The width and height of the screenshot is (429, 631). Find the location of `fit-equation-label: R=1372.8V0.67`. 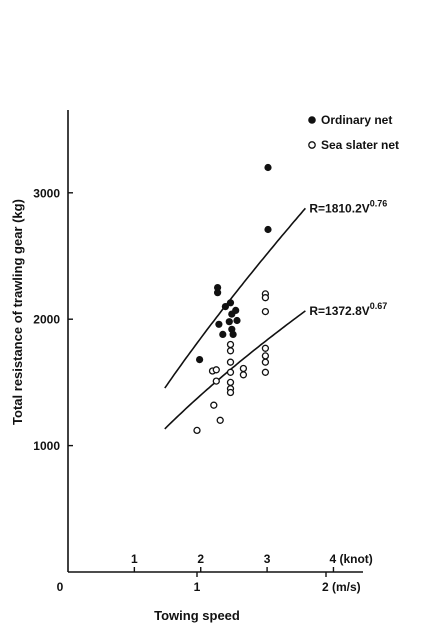

fit-equation-label: R=1372.8V0.67 is located at coordinates (348, 309).